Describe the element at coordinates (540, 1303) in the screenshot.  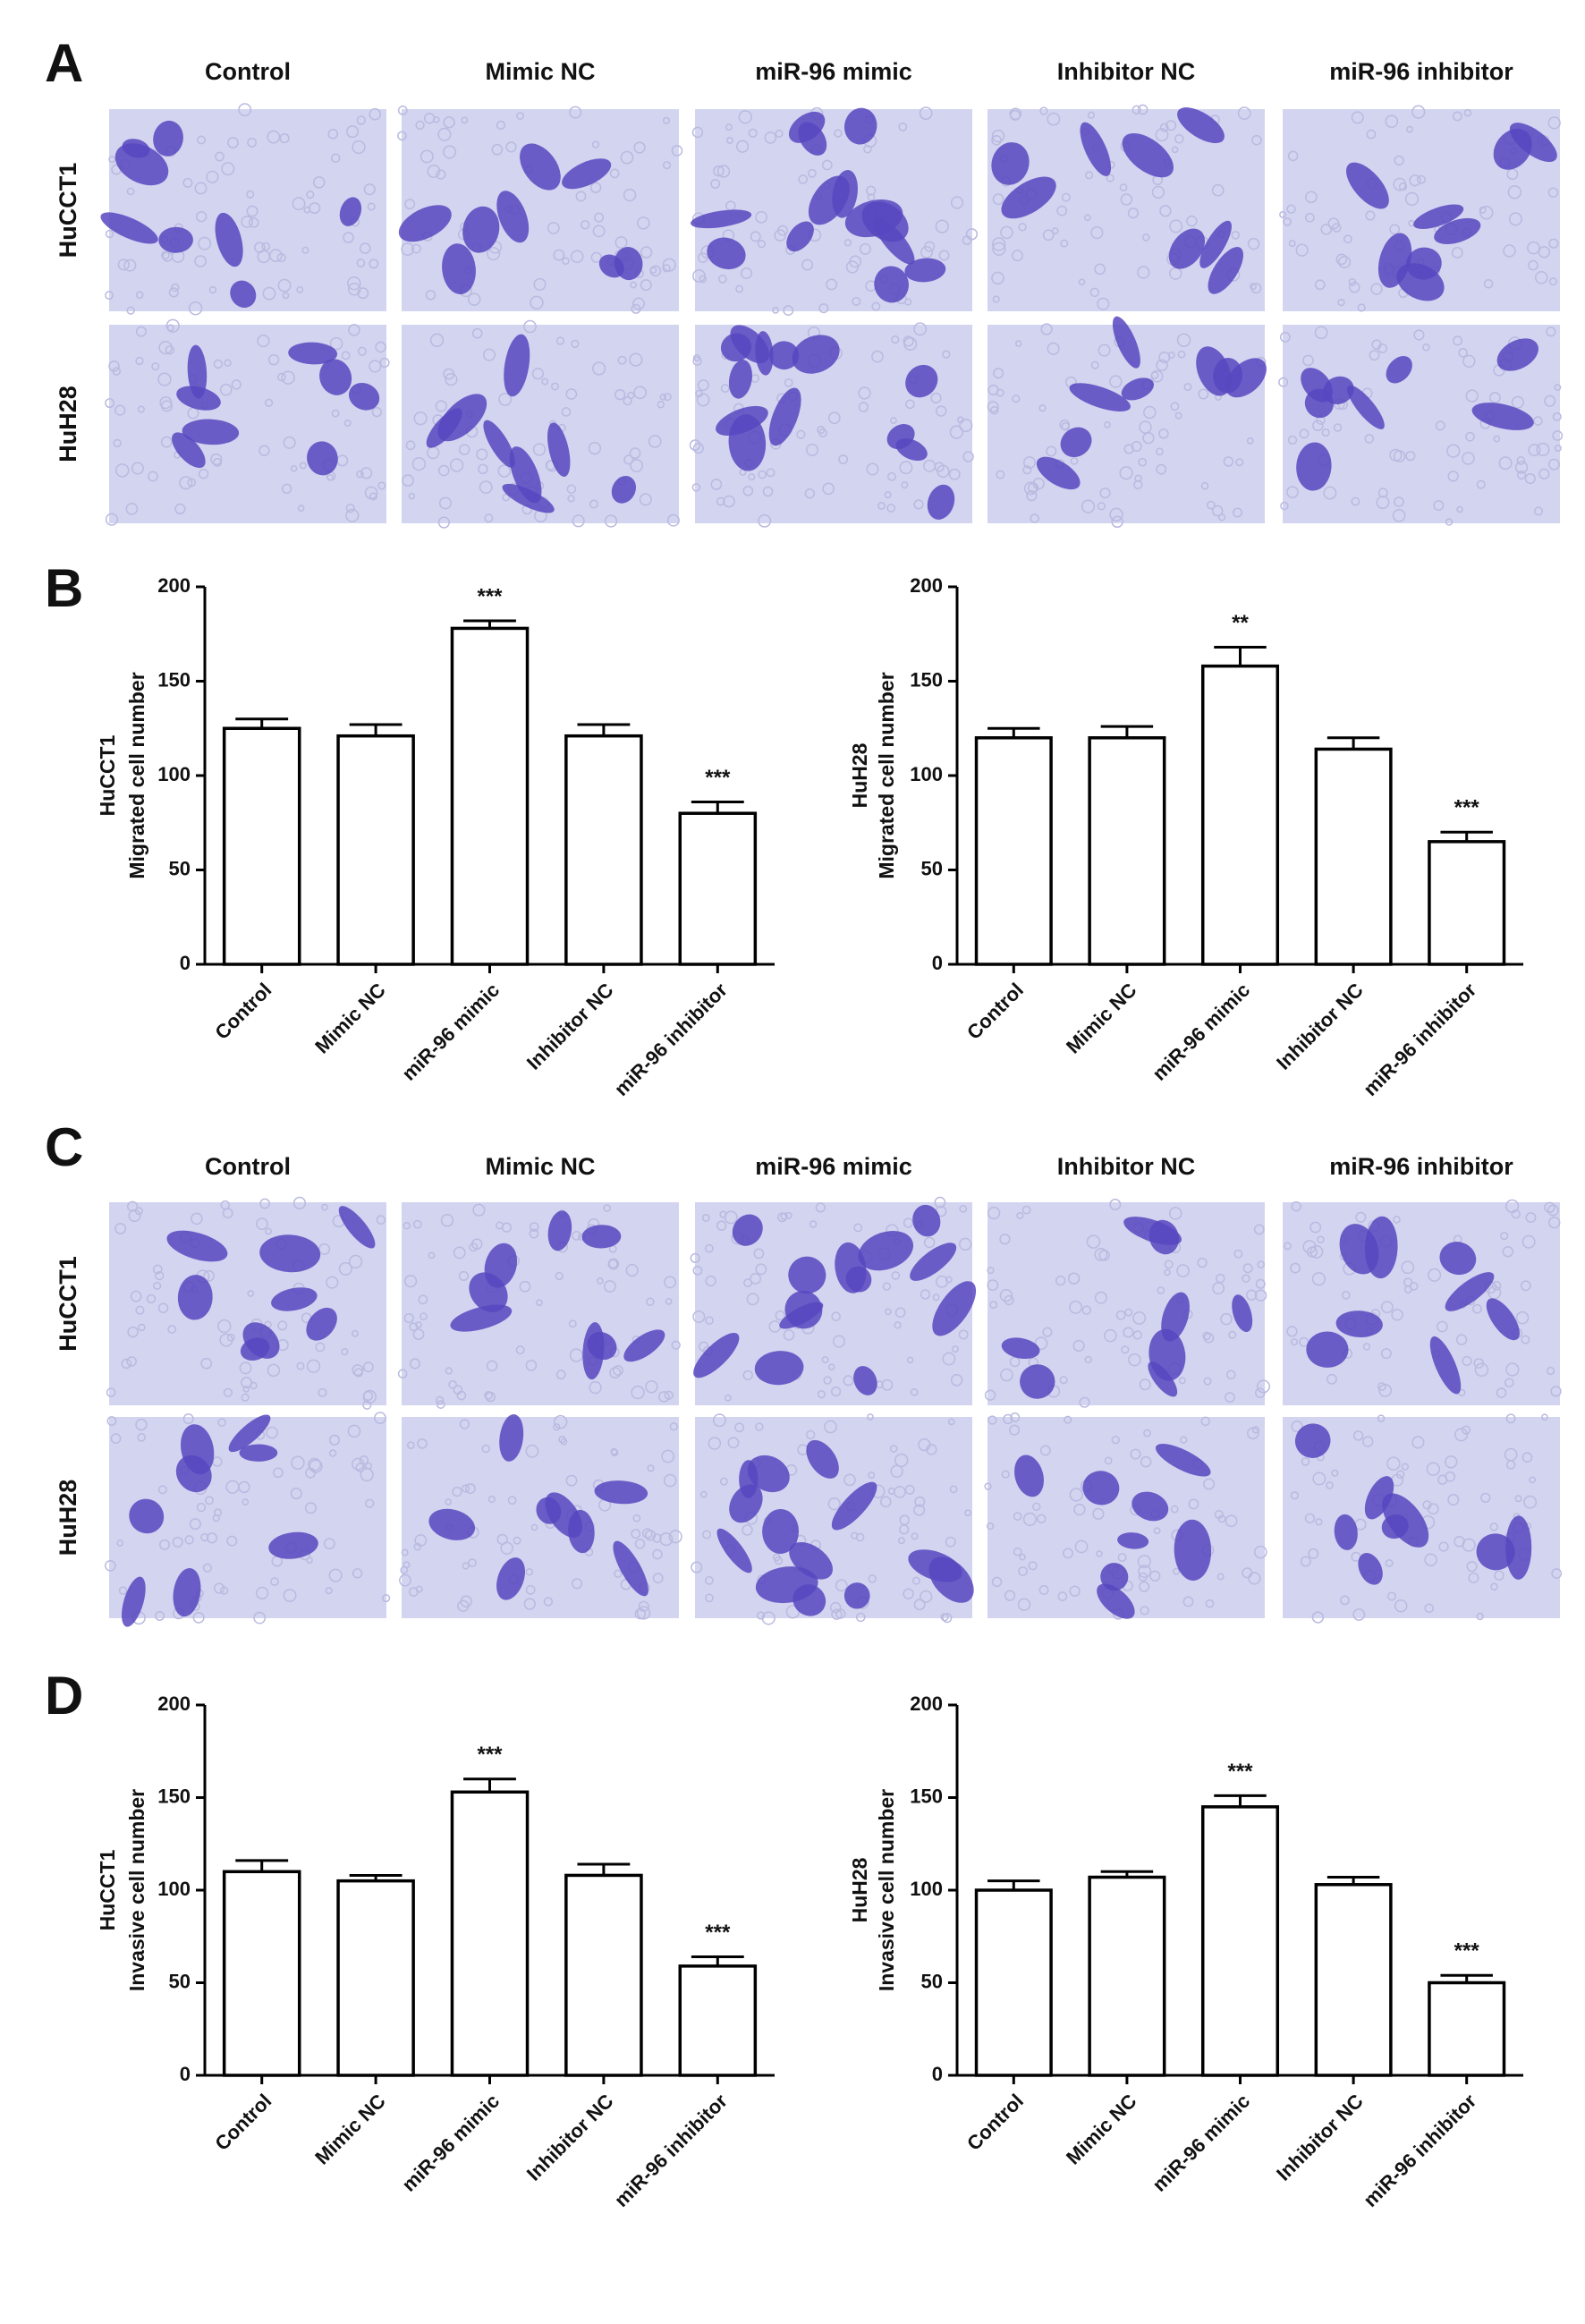
I see `micrograph-background` at that location.